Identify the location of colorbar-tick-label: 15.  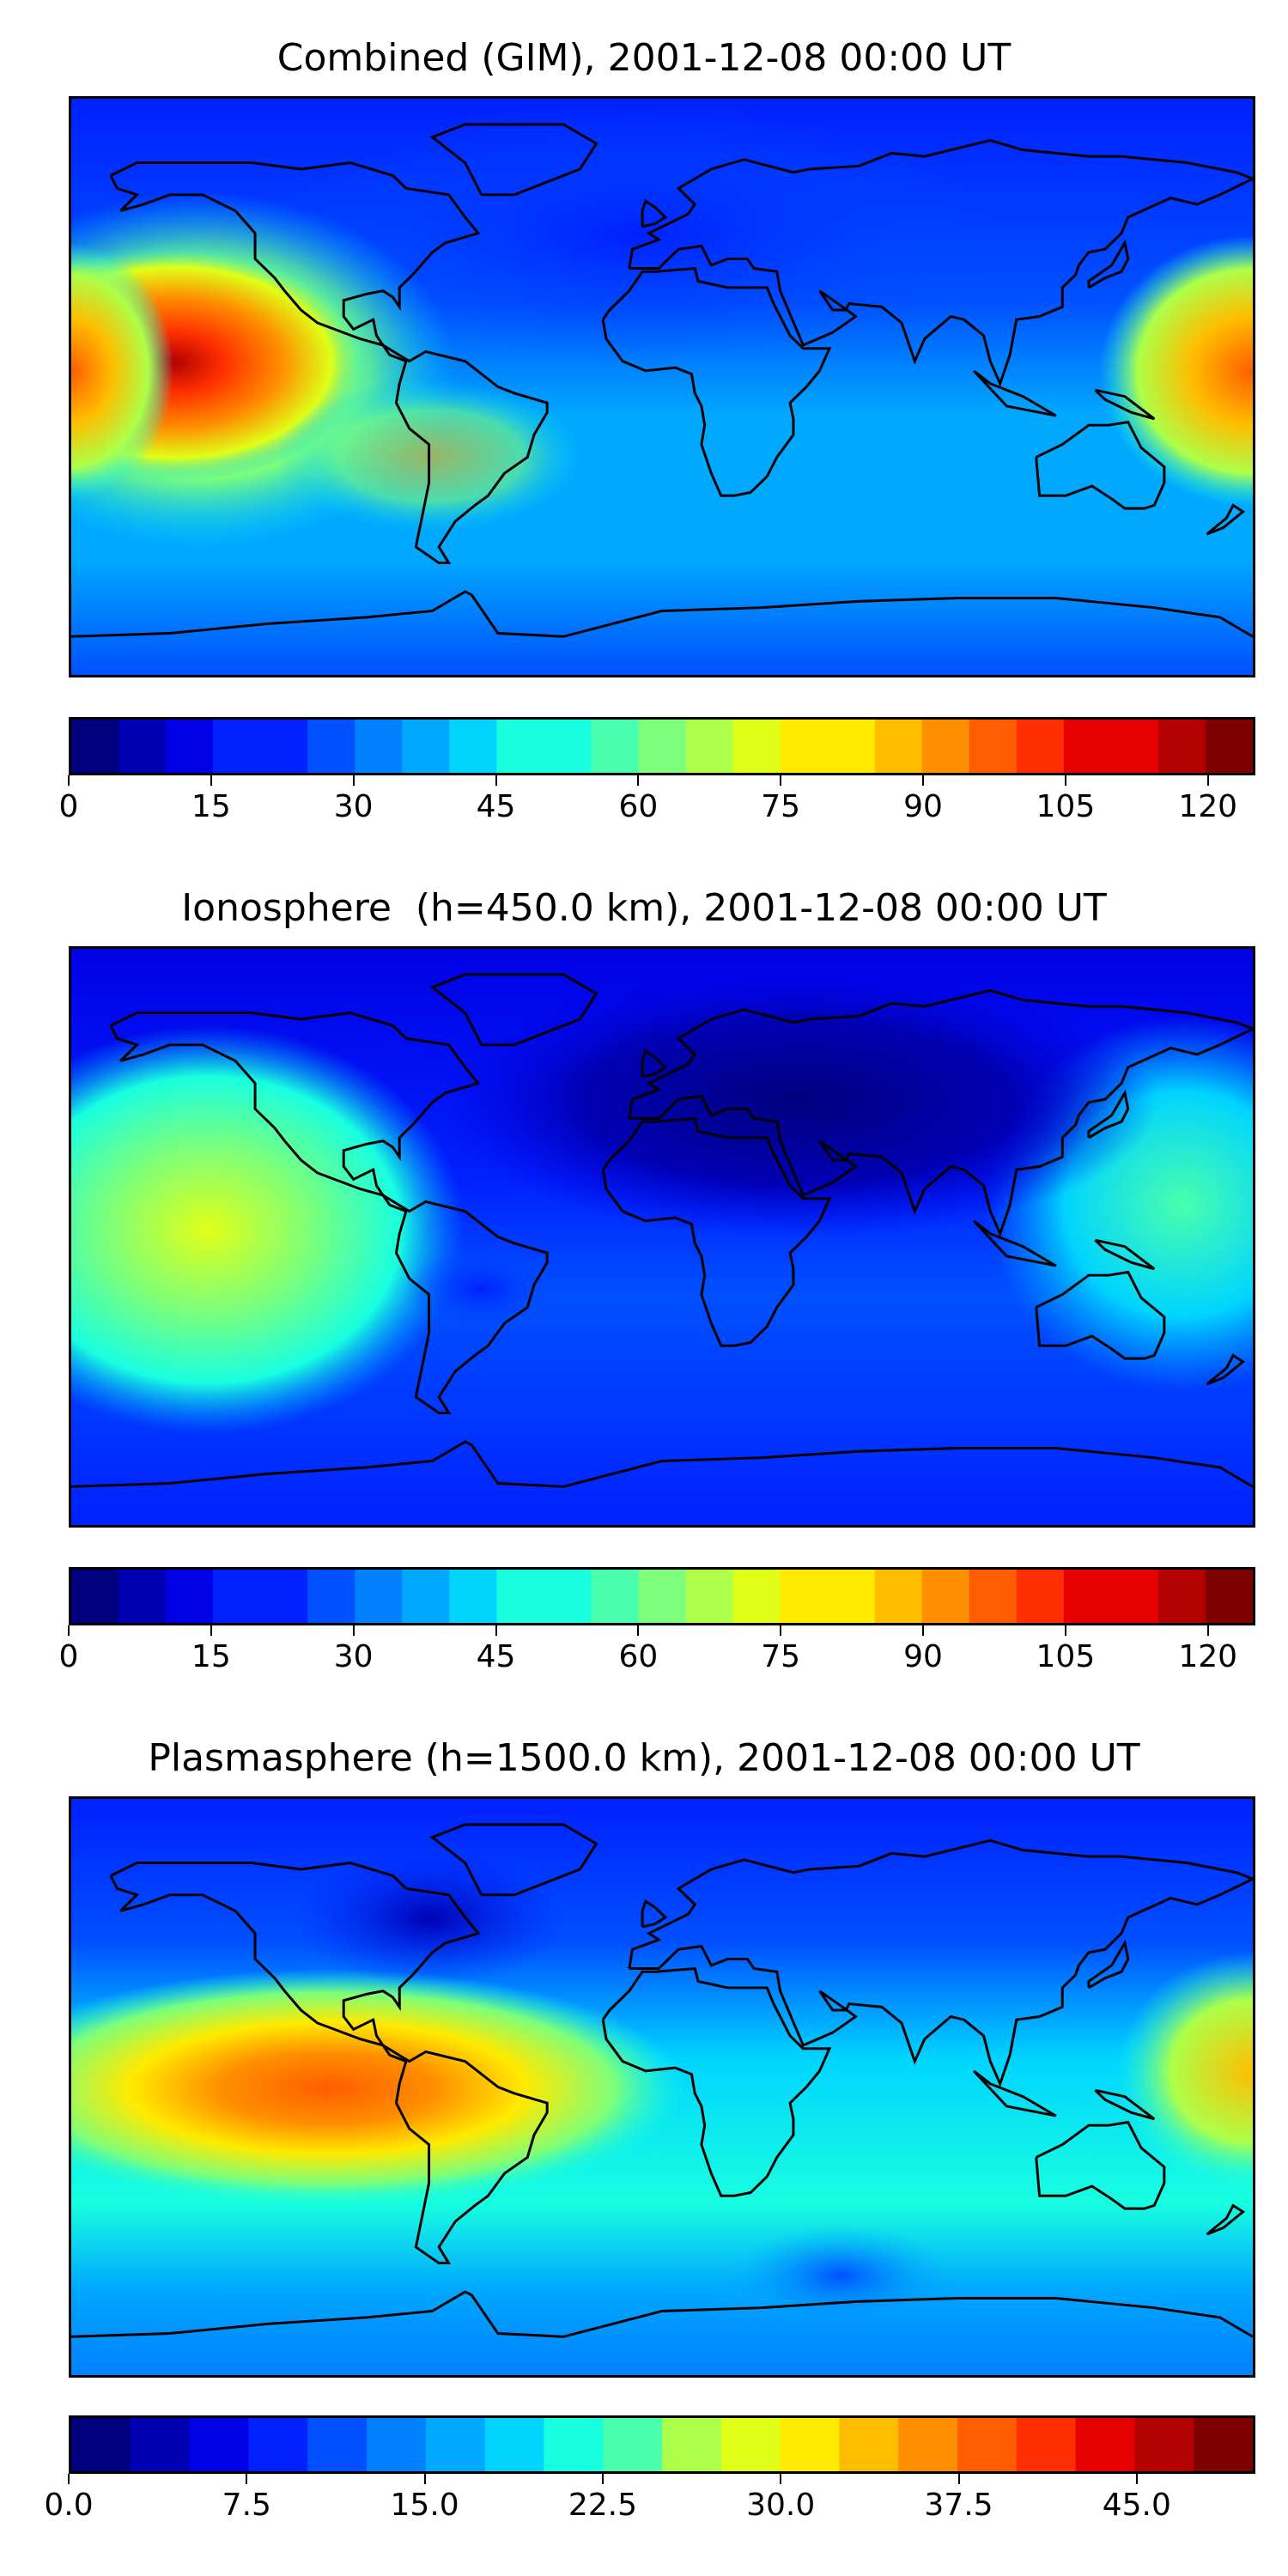
(211, 1656).